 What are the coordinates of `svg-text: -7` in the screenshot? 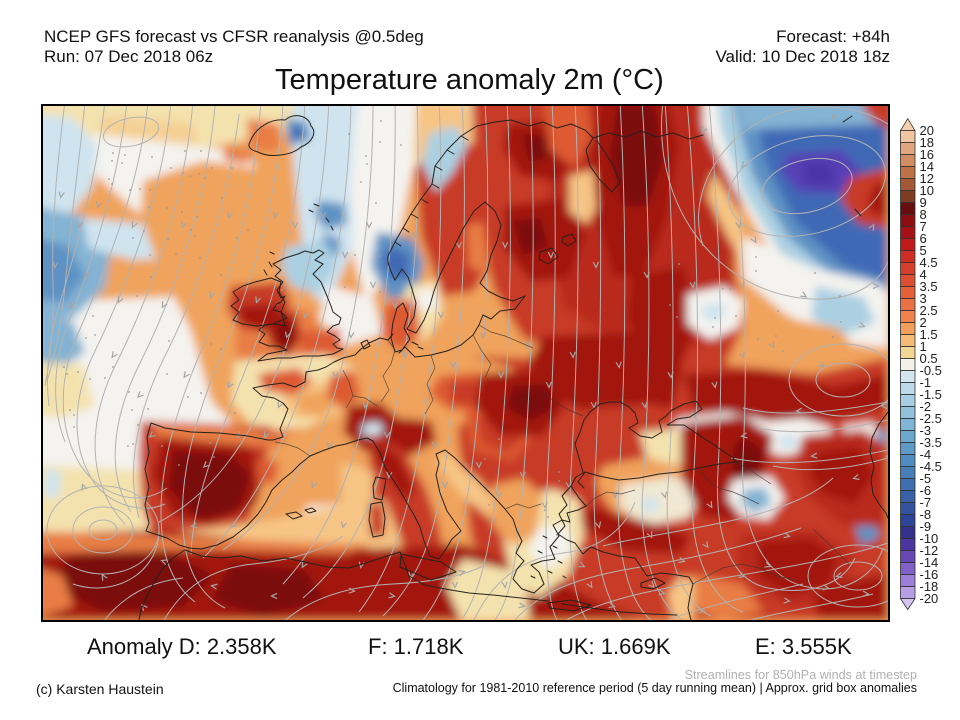 It's located at (926, 502).